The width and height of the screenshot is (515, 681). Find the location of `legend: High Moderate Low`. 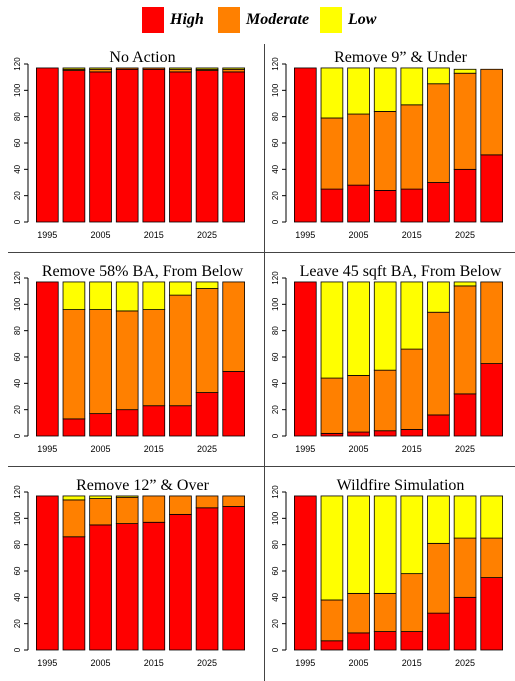

legend: High Moderate Low is located at coordinates (257, 22).